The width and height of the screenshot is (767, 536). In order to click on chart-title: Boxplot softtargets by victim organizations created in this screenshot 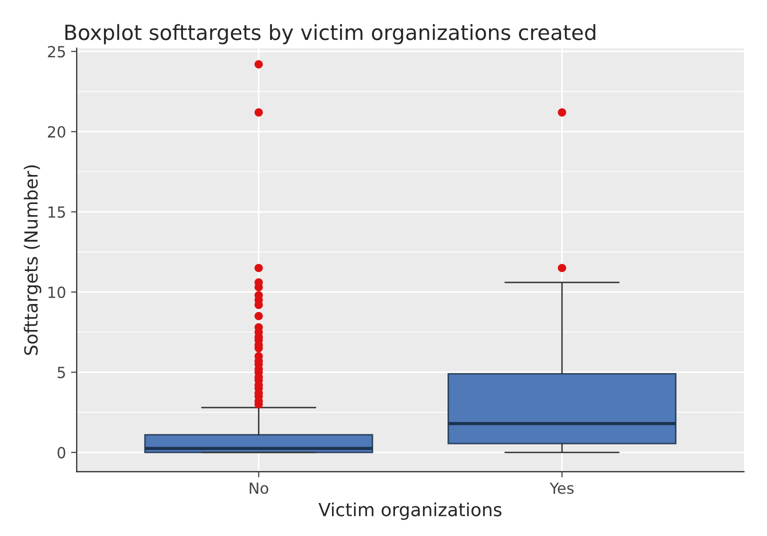, I will do `click(330, 34)`.